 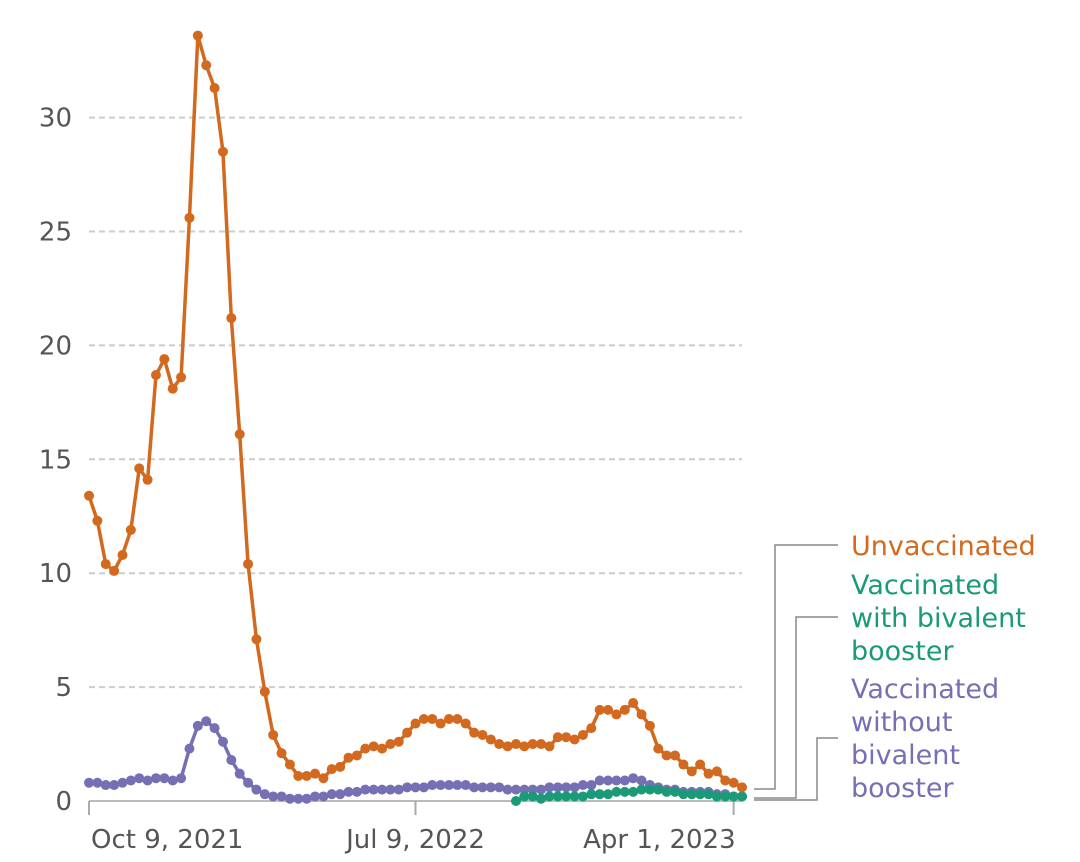 I want to click on legend-unvaccinated: Unvaccinated, so click(x=943, y=546).